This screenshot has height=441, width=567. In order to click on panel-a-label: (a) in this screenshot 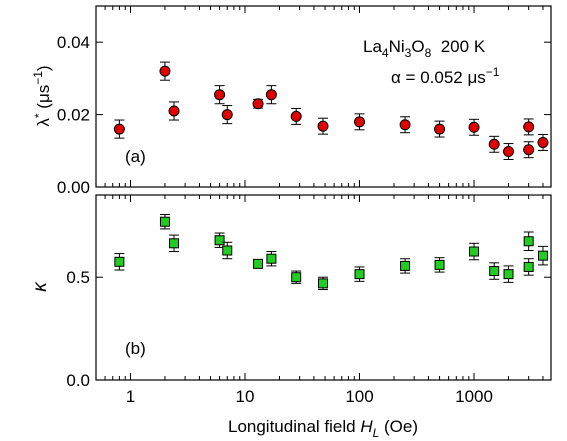, I will do `click(135, 156)`.